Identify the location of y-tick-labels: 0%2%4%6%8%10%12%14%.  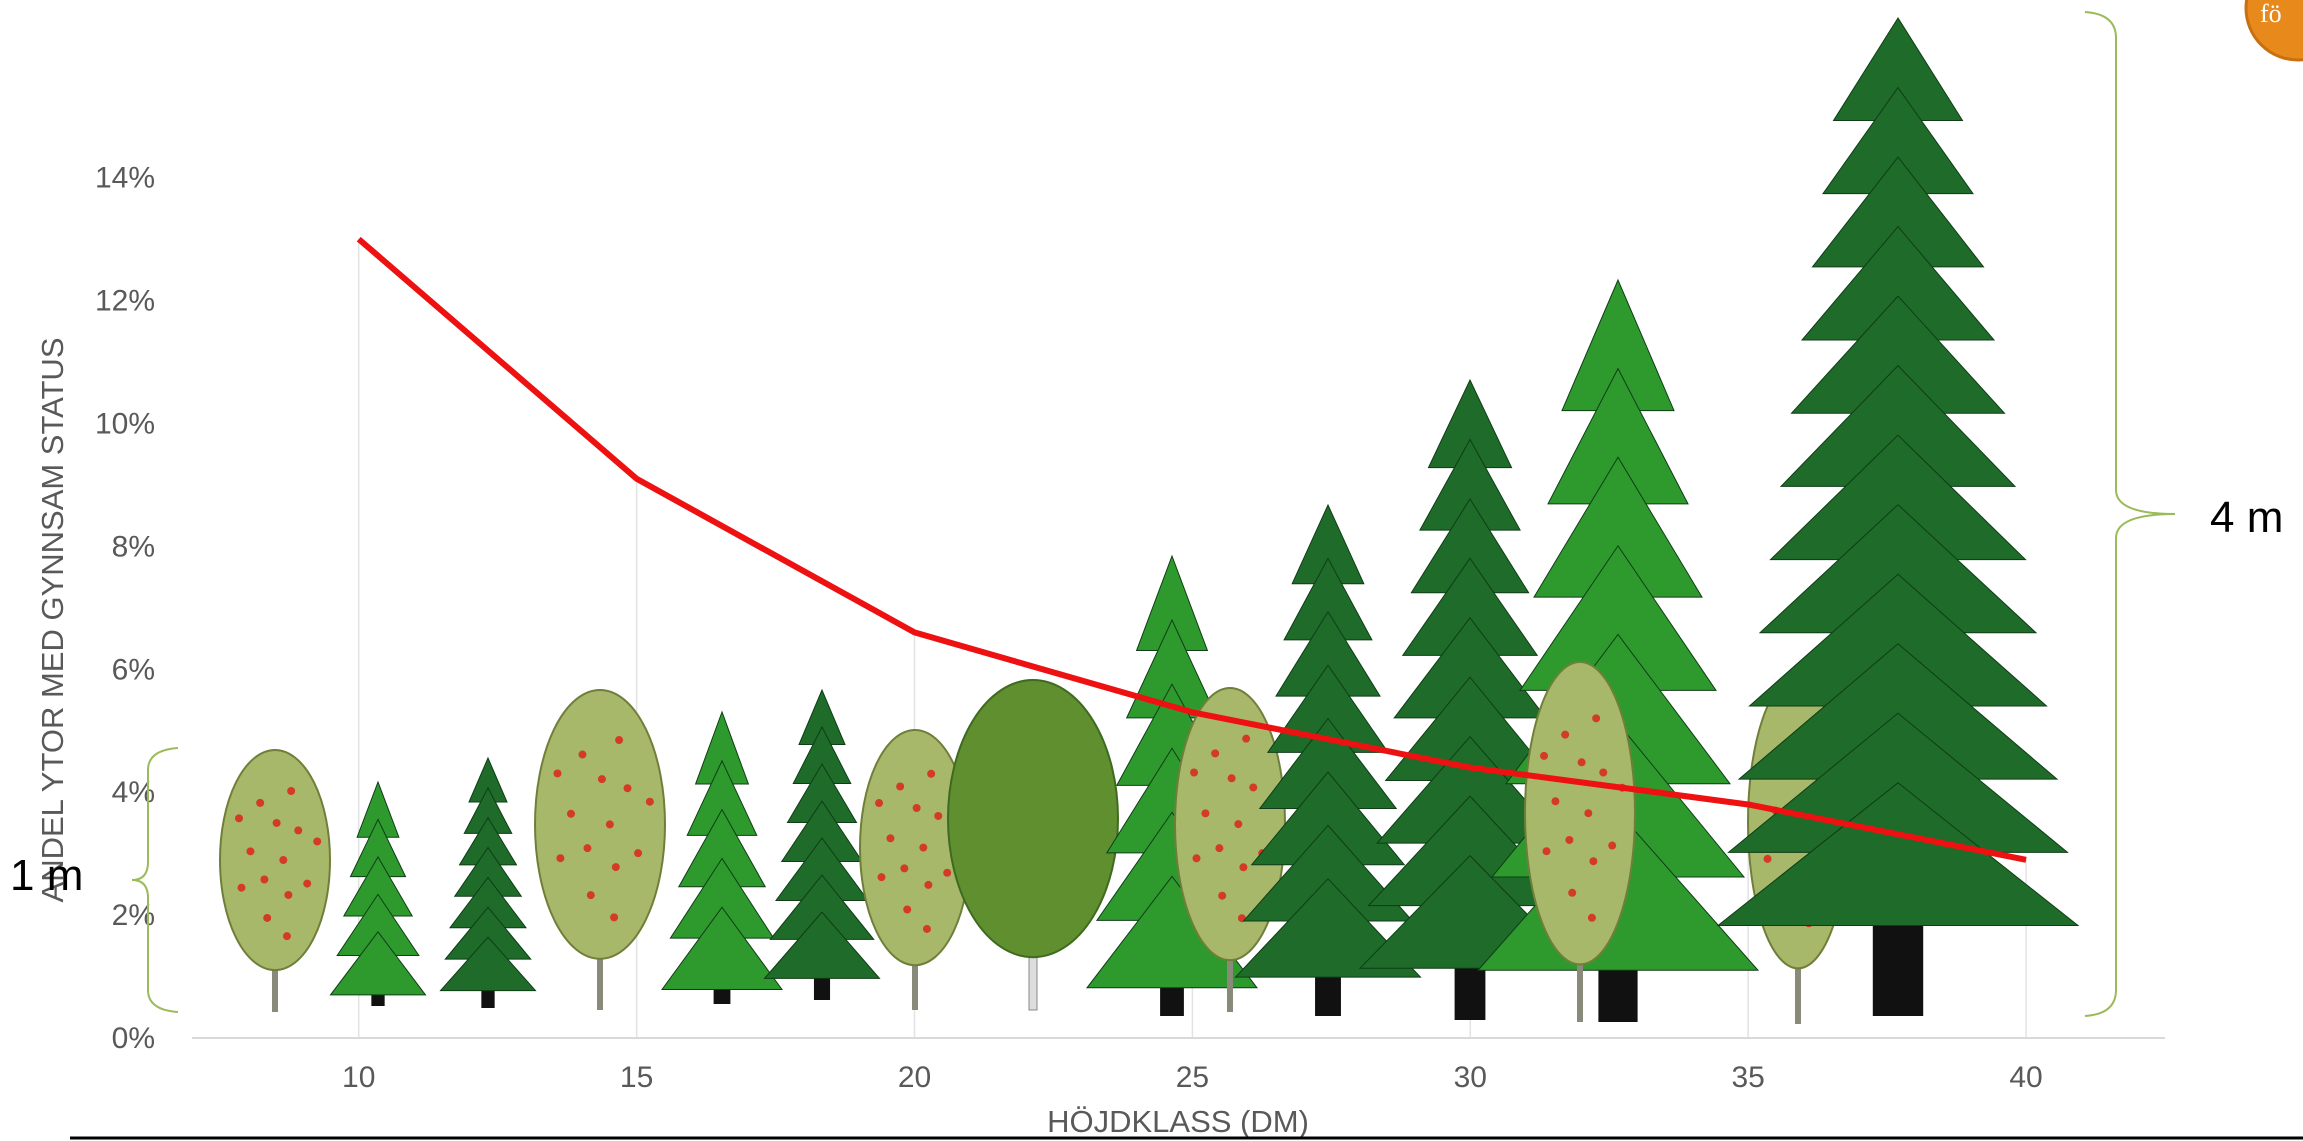
(125, 608).